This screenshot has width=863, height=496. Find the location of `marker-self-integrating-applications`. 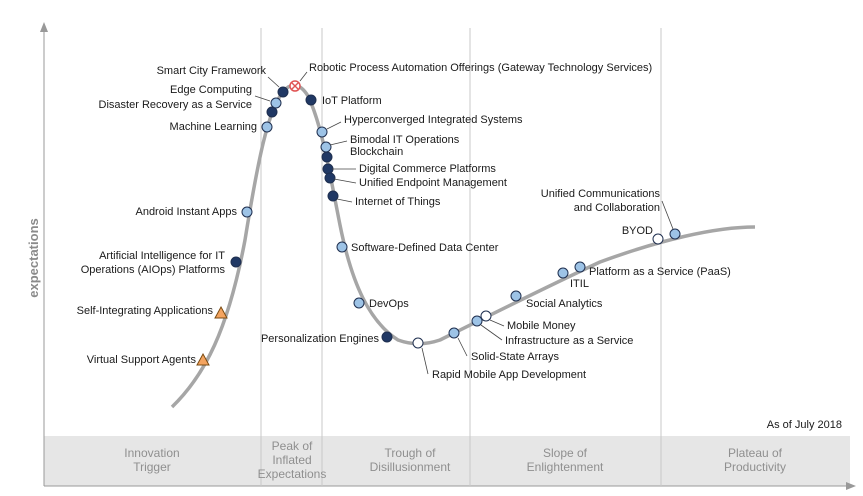

marker-self-integrating-applications is located at coordinates (221, 312).